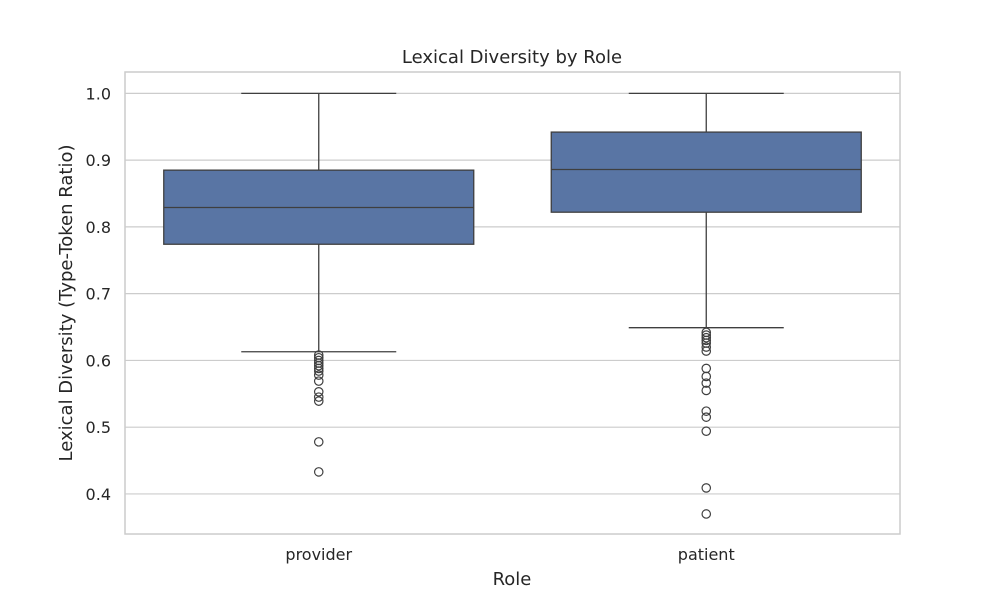 Image resolution: width=1000 pixels, height=600 pixels. What do you see at coordinates (98, 360) in the screenshot?
I see `y-tick-label: 0.6` at bounding box center [98, 360].